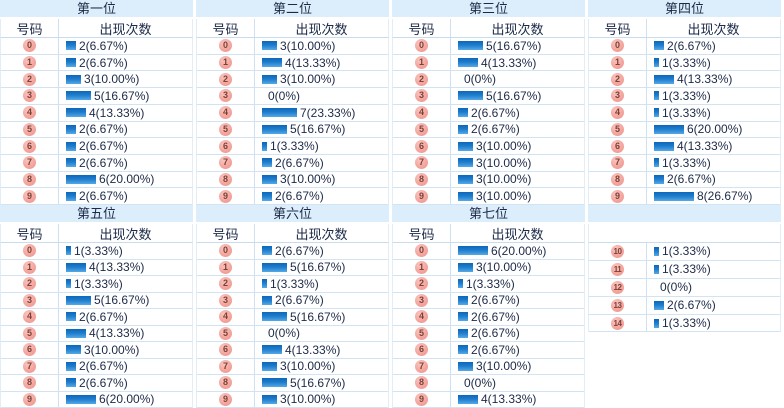 The image size is (784, 408). Describe the element at coordinates (292, 213) in the screenshot. I see `panel-title: 第六位` at that location.